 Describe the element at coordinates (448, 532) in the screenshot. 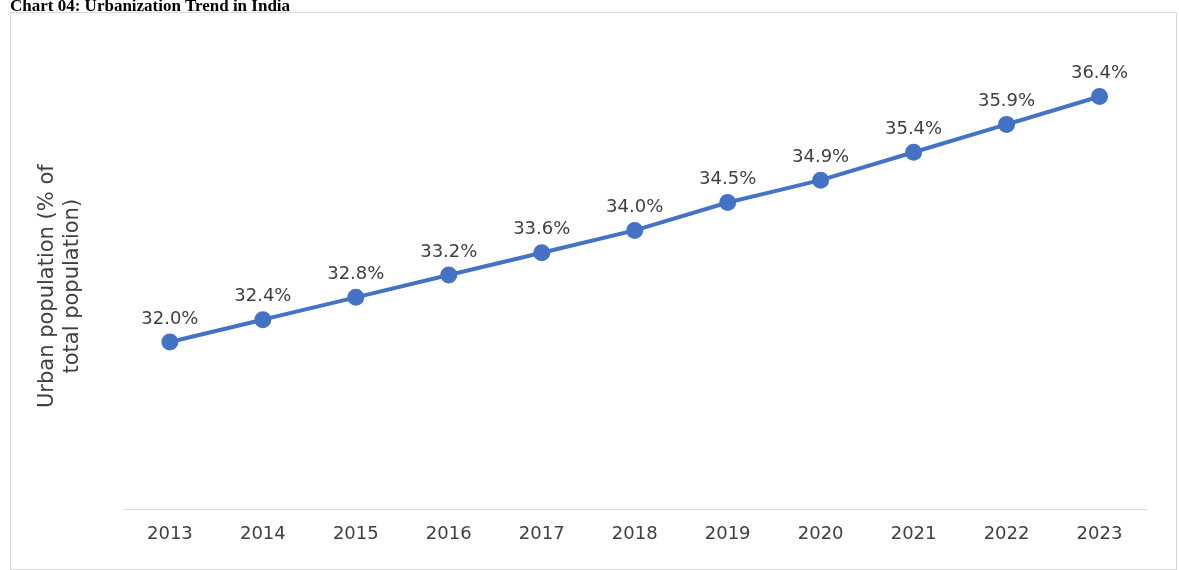

I see `x-tick-label: 2016` at that location.